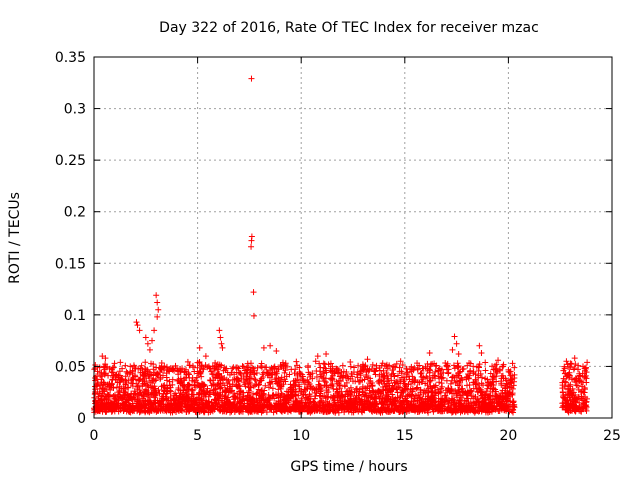 Image resolution: width=640 pixels, height=480 pixels. What do you see at coordinates (70, 264) in the screenshot?
I see `y-tick-label: 0.15` at bounding box center [70, 264].